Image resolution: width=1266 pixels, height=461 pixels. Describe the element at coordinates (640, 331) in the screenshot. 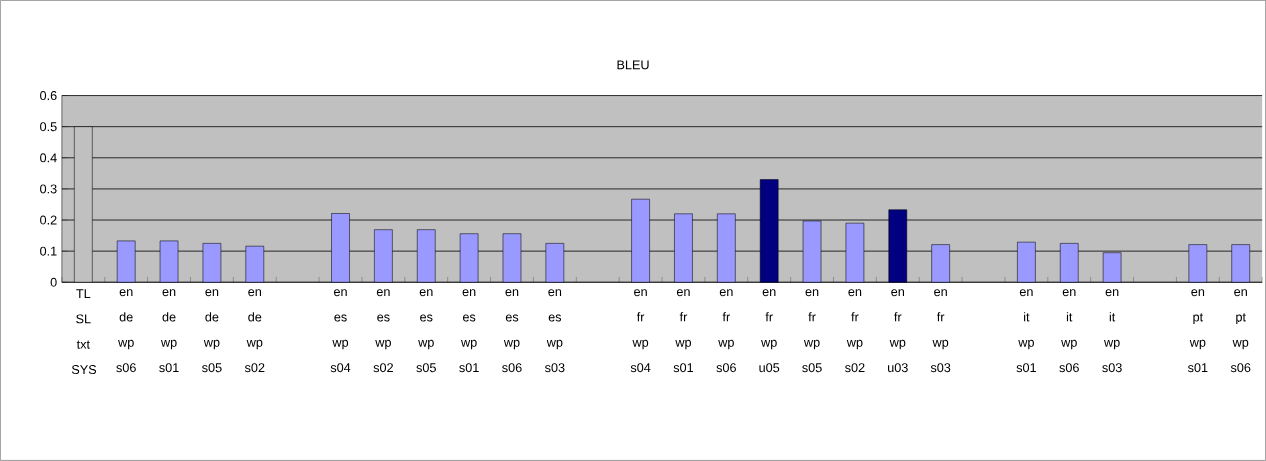

I see `category-label: en fr wp s04` at that location.